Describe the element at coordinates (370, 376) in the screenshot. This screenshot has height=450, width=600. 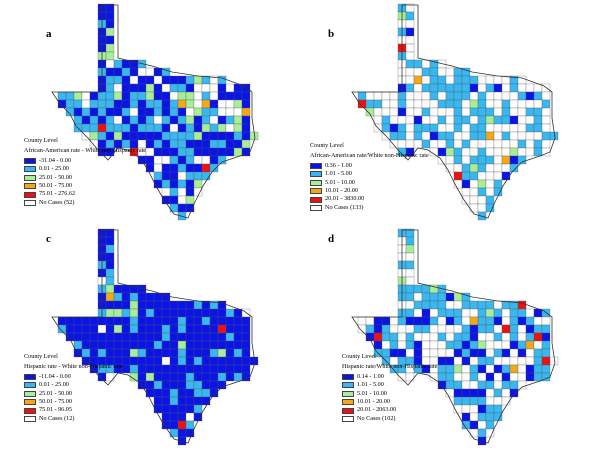
I see `legend-item-label: 0.14 - 1.00` at that location.